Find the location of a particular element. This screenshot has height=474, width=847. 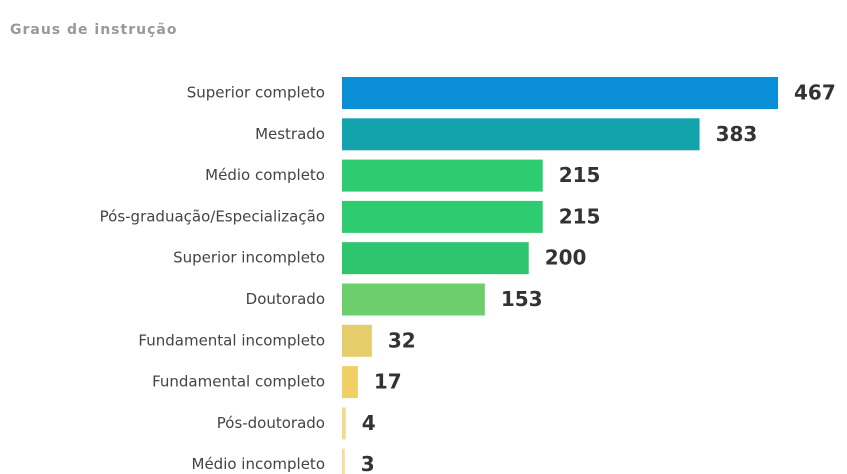

value-label: 32 is located at coordinates (402, 340).